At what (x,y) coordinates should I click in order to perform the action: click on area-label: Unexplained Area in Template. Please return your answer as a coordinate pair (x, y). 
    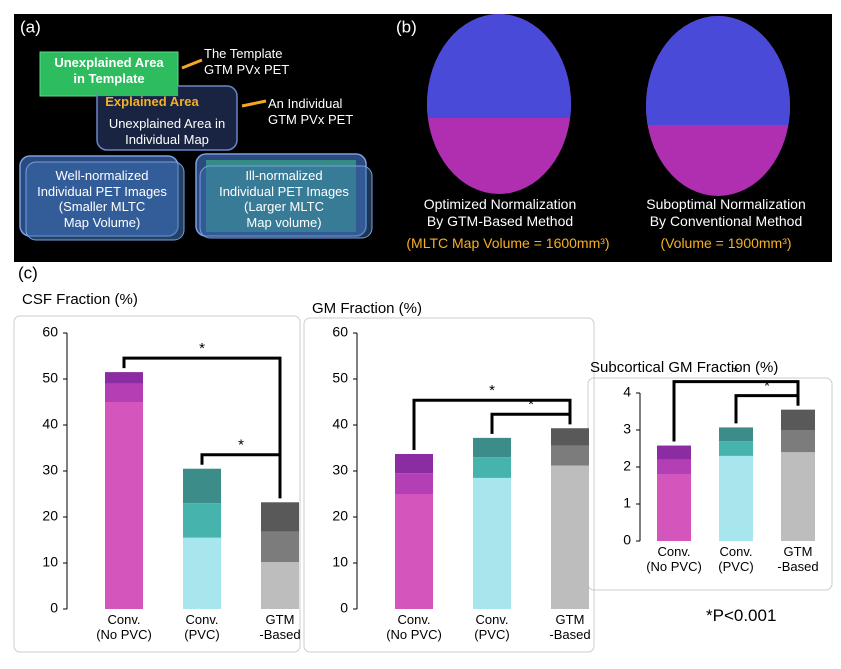
    Looking at the image, I should click on (109, 70).